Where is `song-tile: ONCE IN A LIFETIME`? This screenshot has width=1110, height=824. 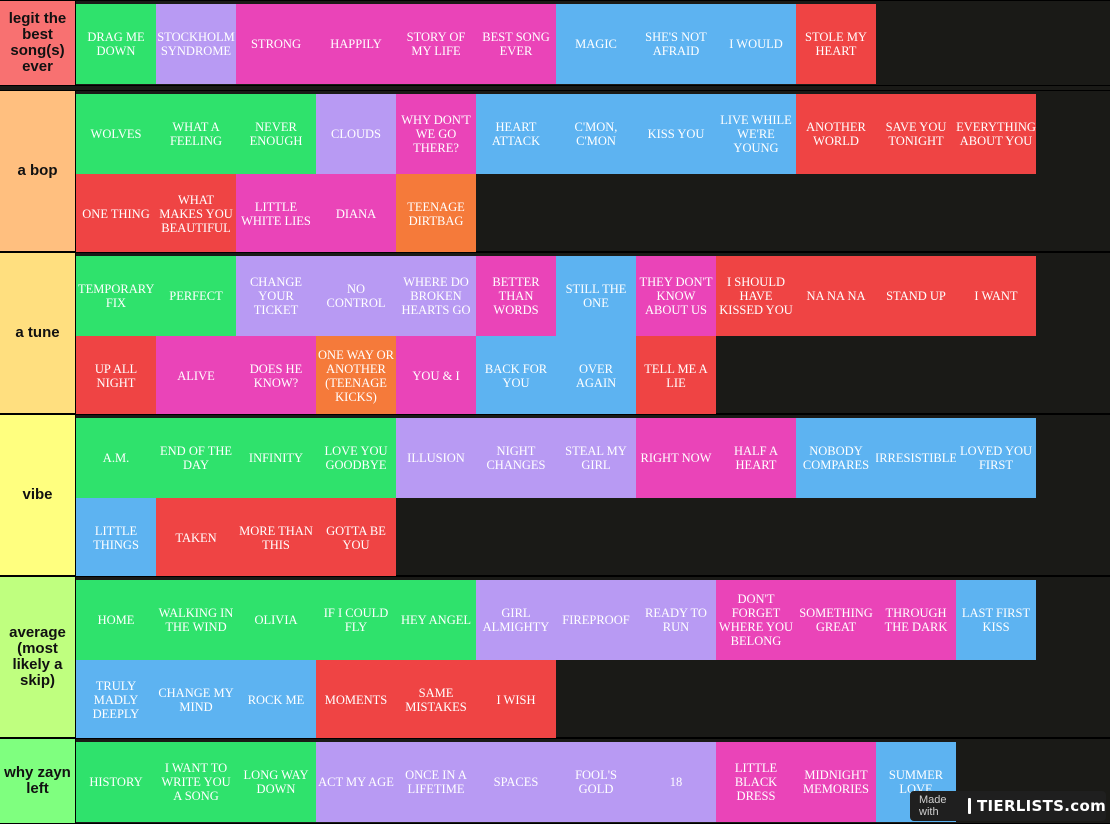
song-tile: ONCE IN A LIFETIME is located at coordinates (436, 782).